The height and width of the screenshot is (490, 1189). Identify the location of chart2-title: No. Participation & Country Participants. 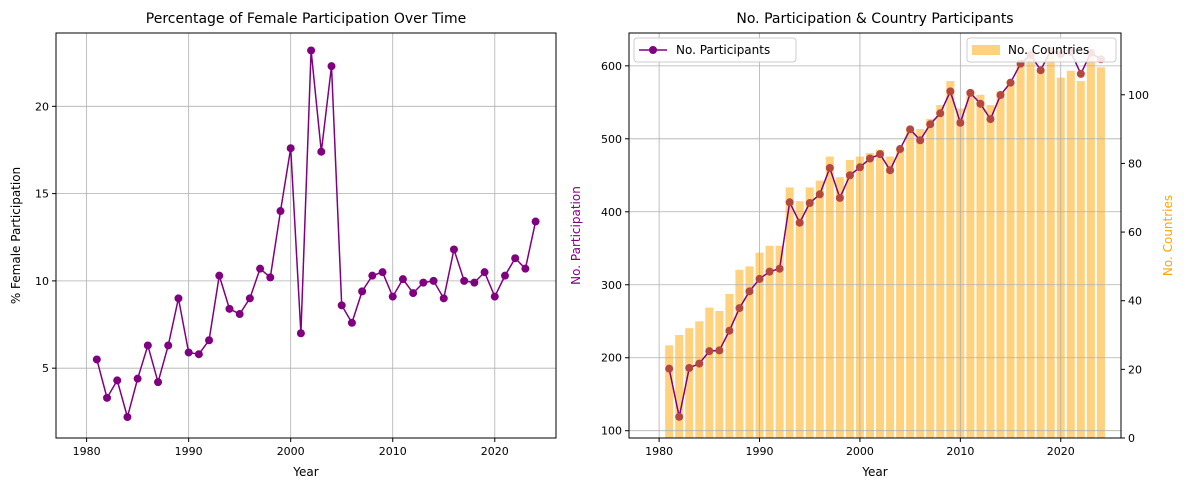
(874, 19).